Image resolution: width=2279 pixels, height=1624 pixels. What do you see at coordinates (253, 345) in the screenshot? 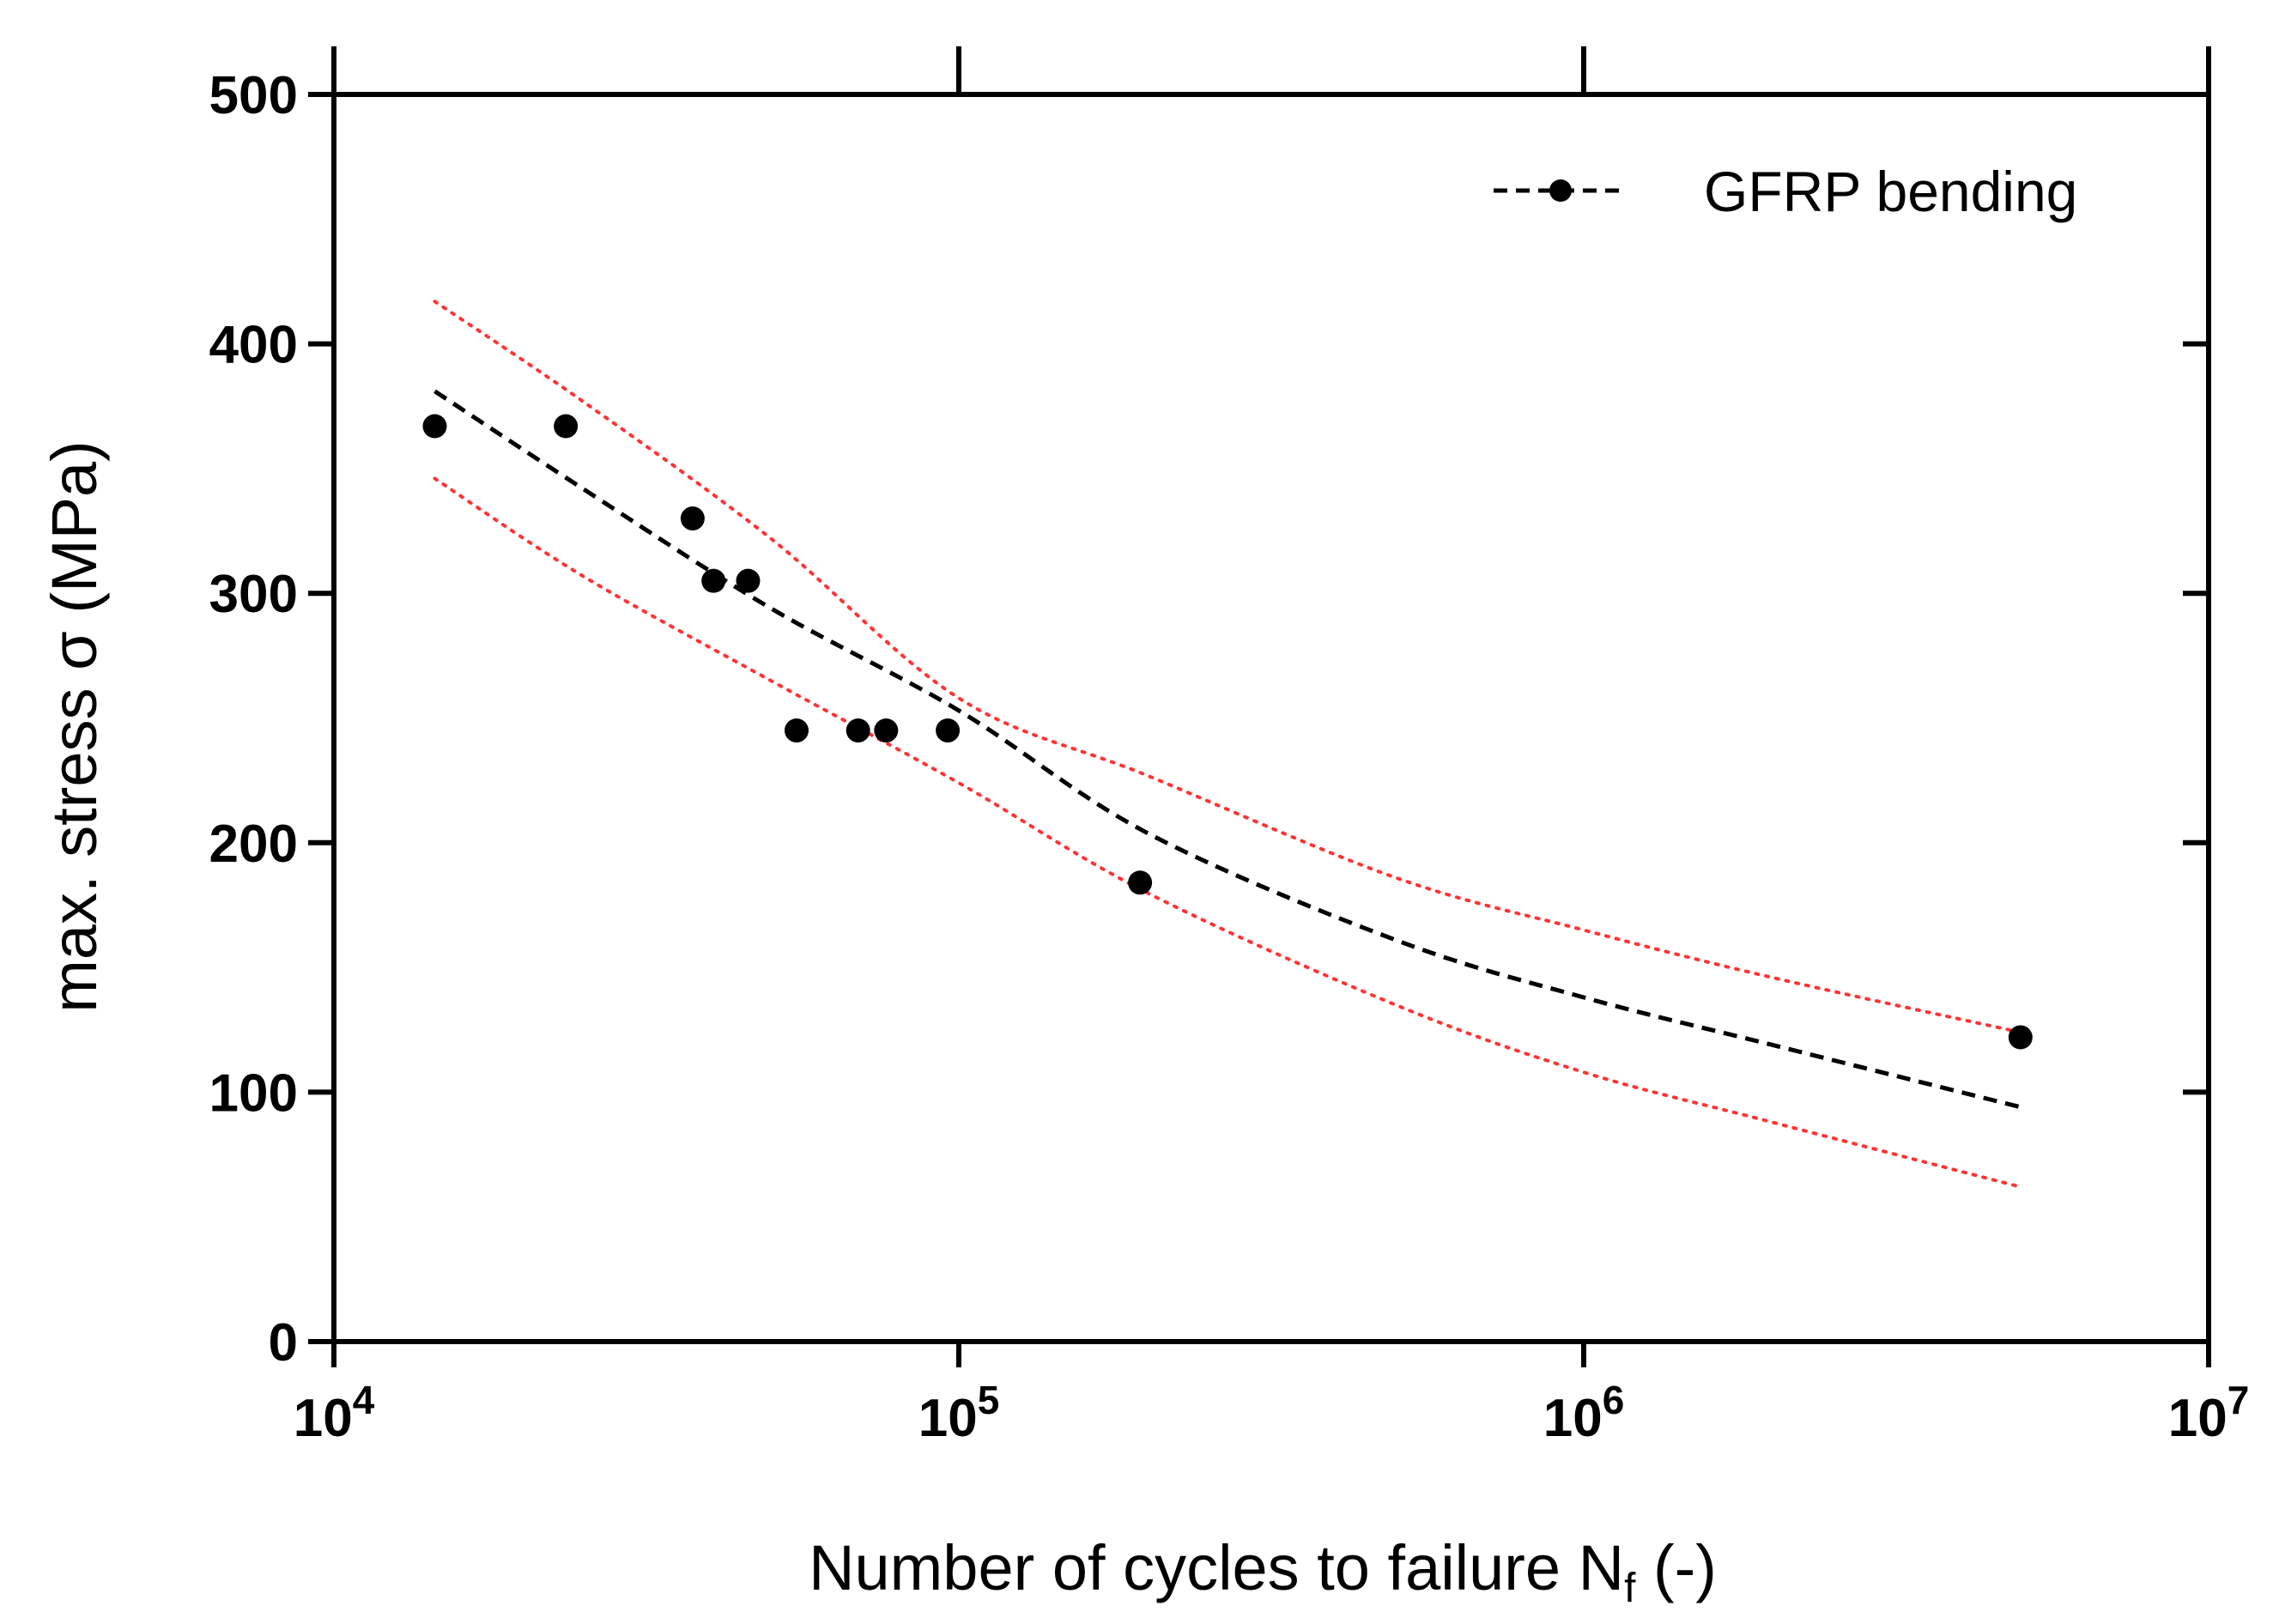
I see `y-tick-label: 400` at bounding box center [253, 345].